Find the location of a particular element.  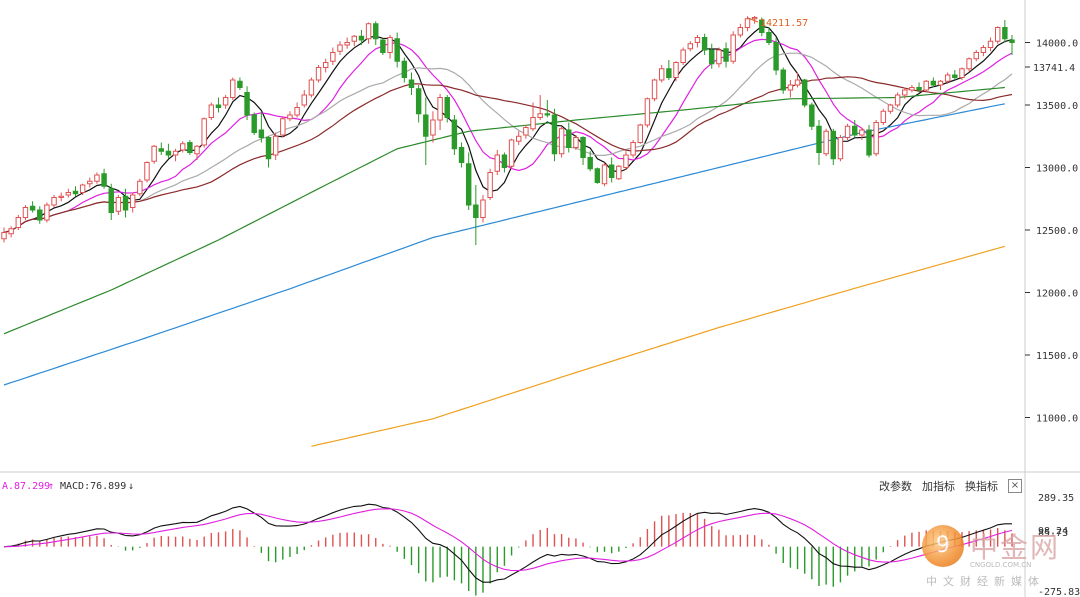

logo-icon: 9 is located at coordinates (943, 546).